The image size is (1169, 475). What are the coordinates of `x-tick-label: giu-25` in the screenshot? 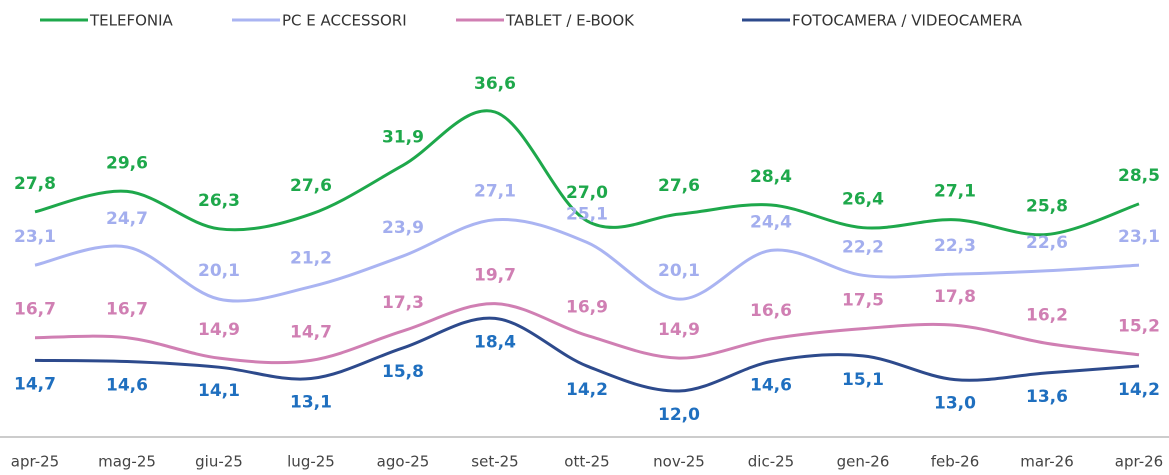 It's located at (219, 462).